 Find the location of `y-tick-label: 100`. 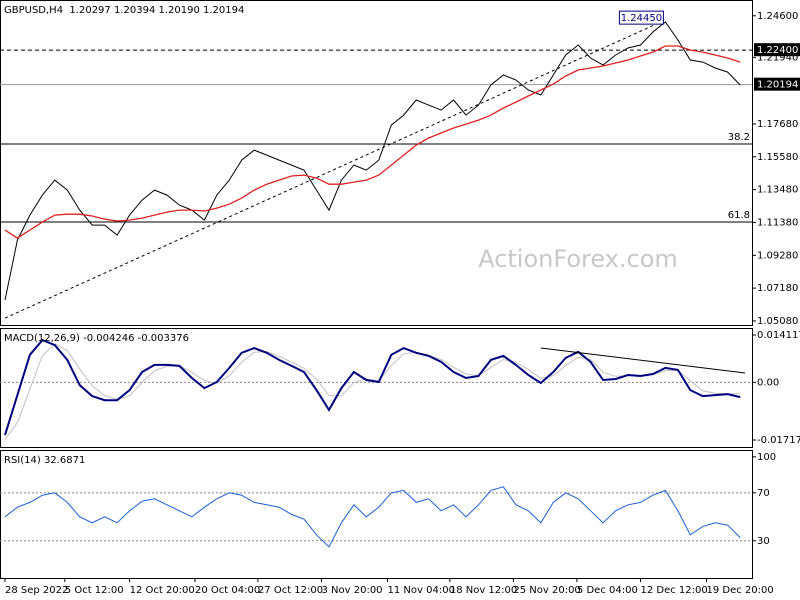

y-tick-label: 100 is located at coordinates (766, 457).